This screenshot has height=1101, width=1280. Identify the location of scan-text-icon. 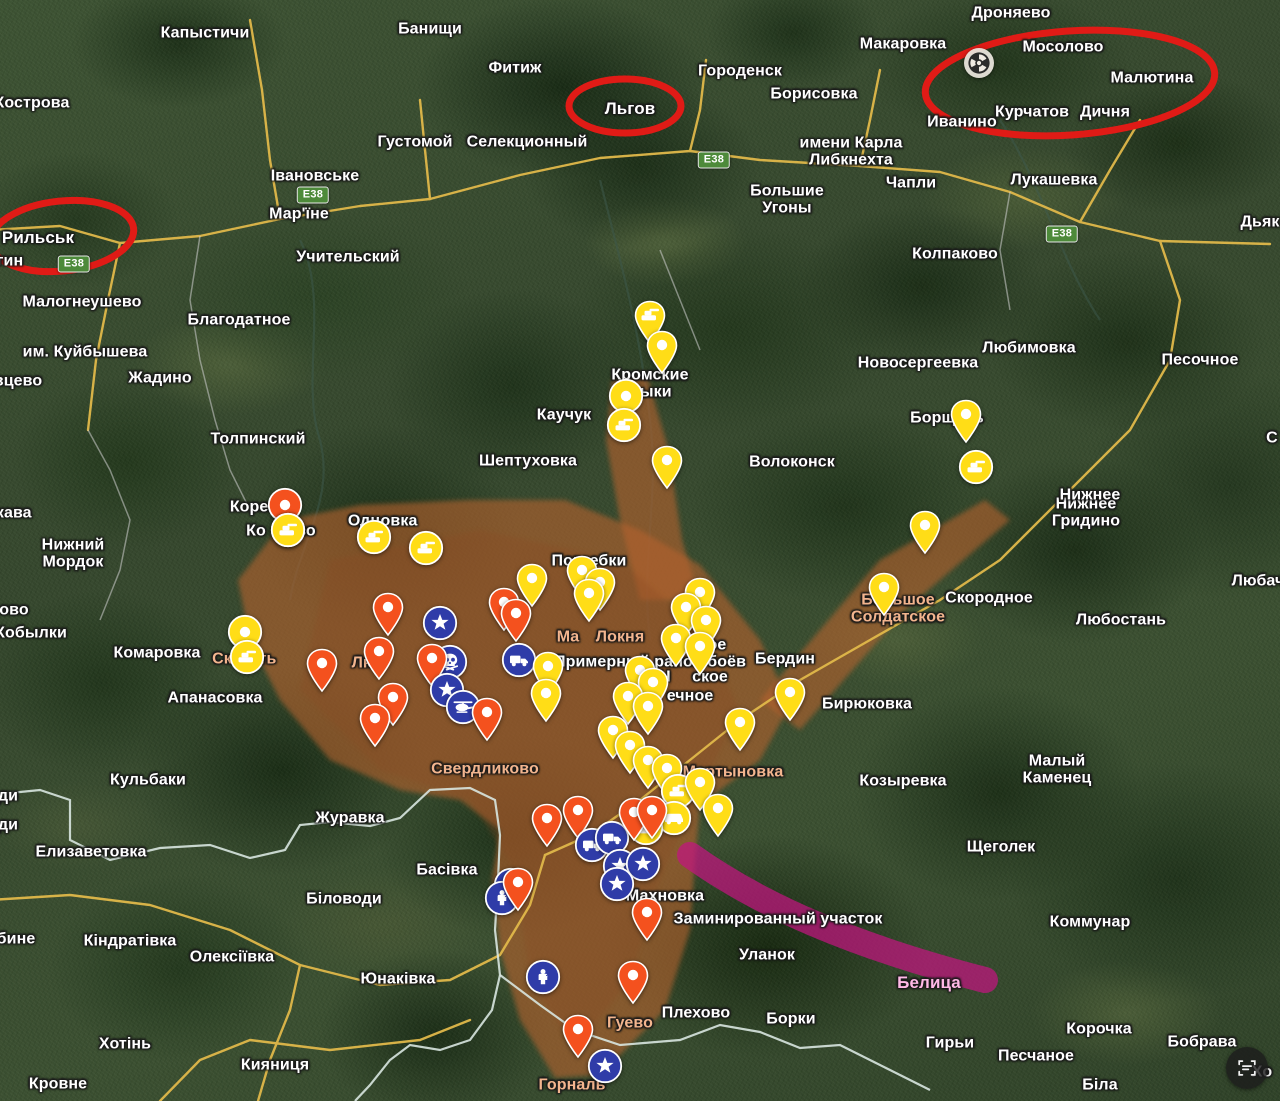
(1247, 1068).